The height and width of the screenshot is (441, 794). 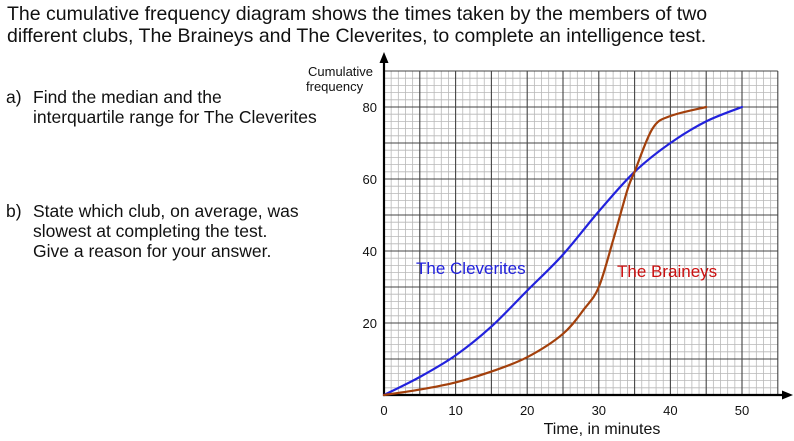 I want to click on x-tick-label: 0, so click(x=383, y=410).